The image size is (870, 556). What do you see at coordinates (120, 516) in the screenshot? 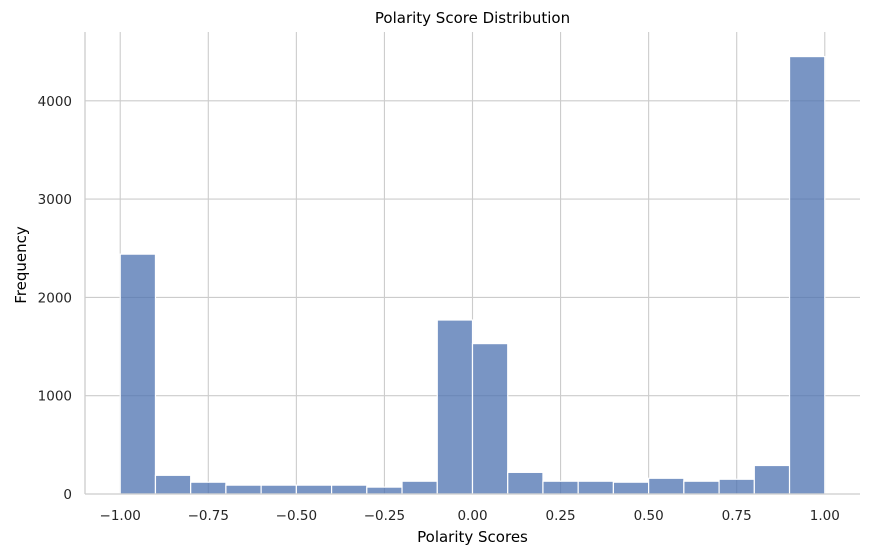
I see `x-tick-label: −1.00` at bounding box center [120, 516].